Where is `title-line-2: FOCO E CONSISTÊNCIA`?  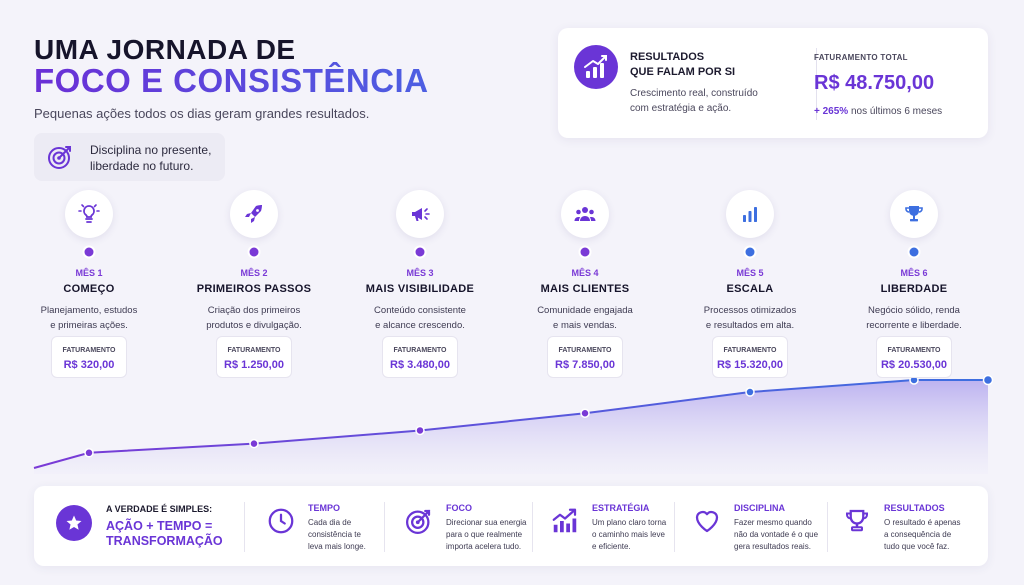 title-line-2: FOCO E CONSISTÊNCIA is located at coordinates (231, 80).